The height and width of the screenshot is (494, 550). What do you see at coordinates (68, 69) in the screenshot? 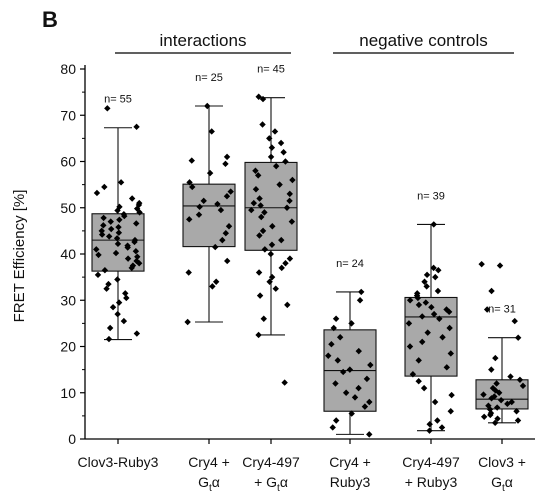
I see `y-tick-label: 80` at bounding box center [68, 69].